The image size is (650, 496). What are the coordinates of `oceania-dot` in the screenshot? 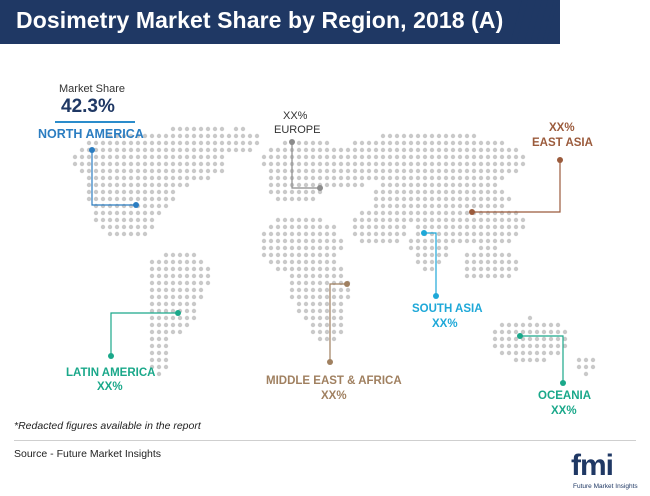 It's located at (563, 383).